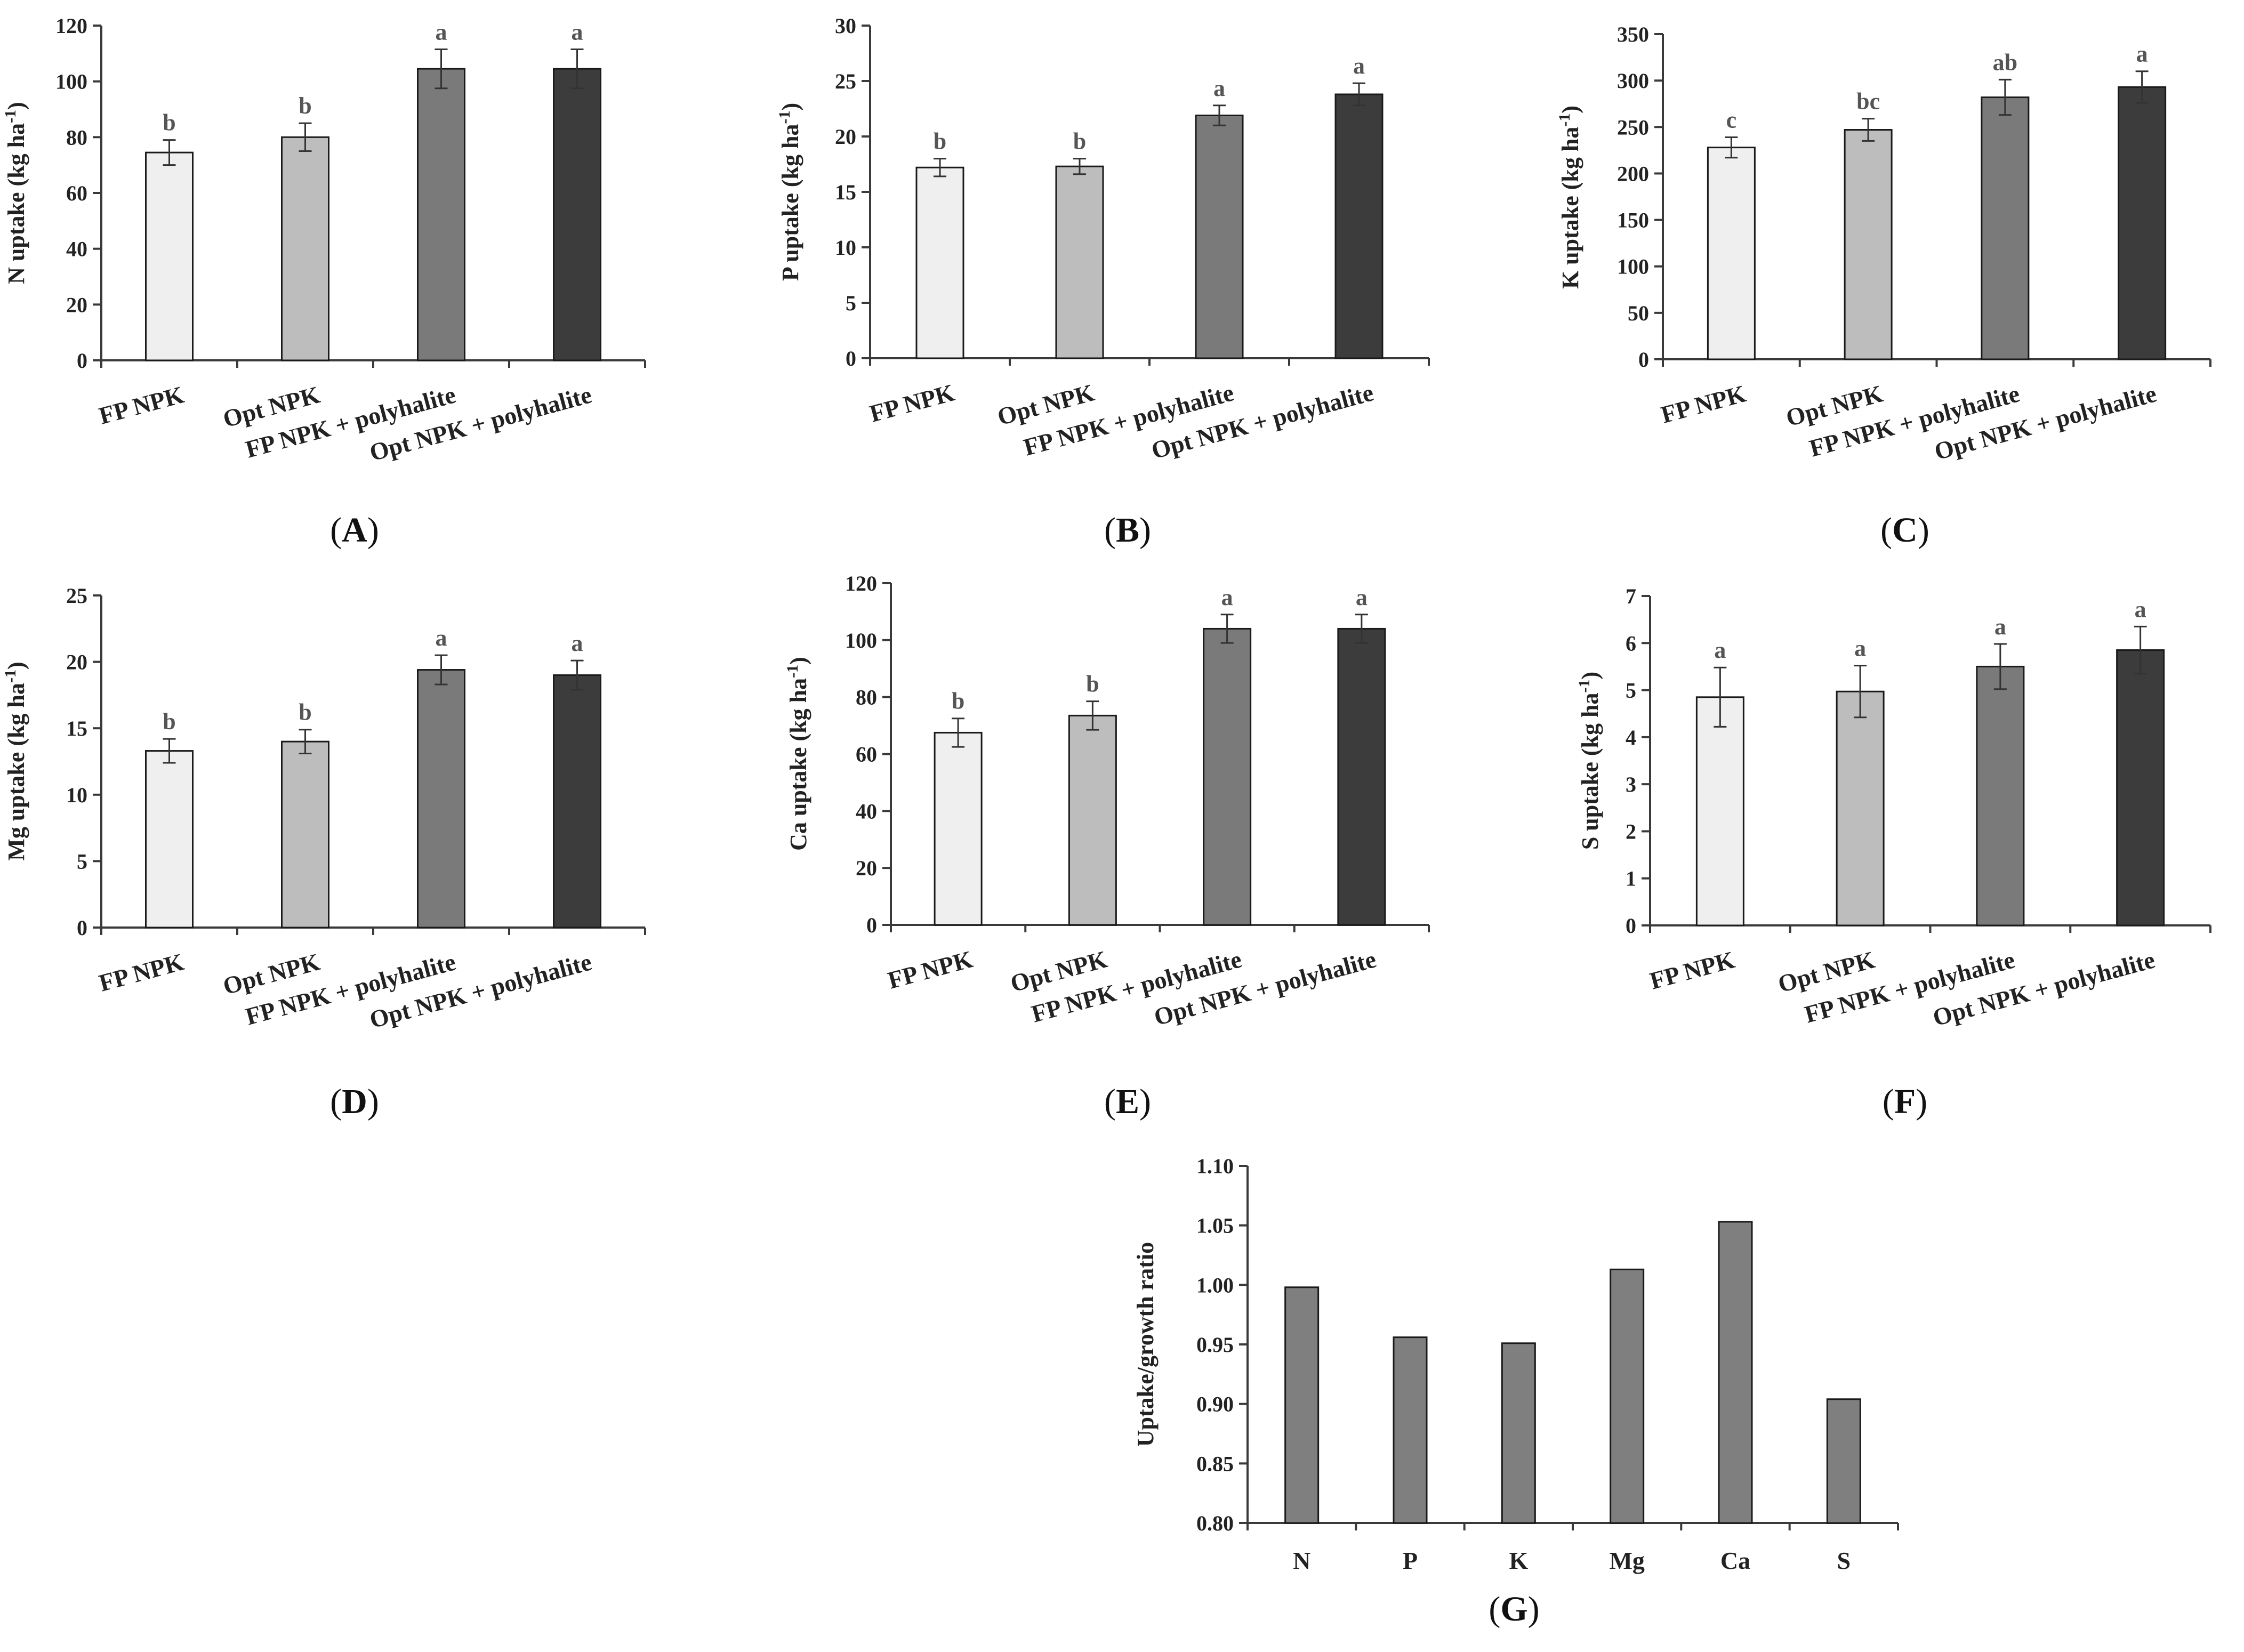  What do you see at coordinates (1128, 1101) in the screenshot?
I see `panel-label: (E)` at bounding box center [1128, 1101].